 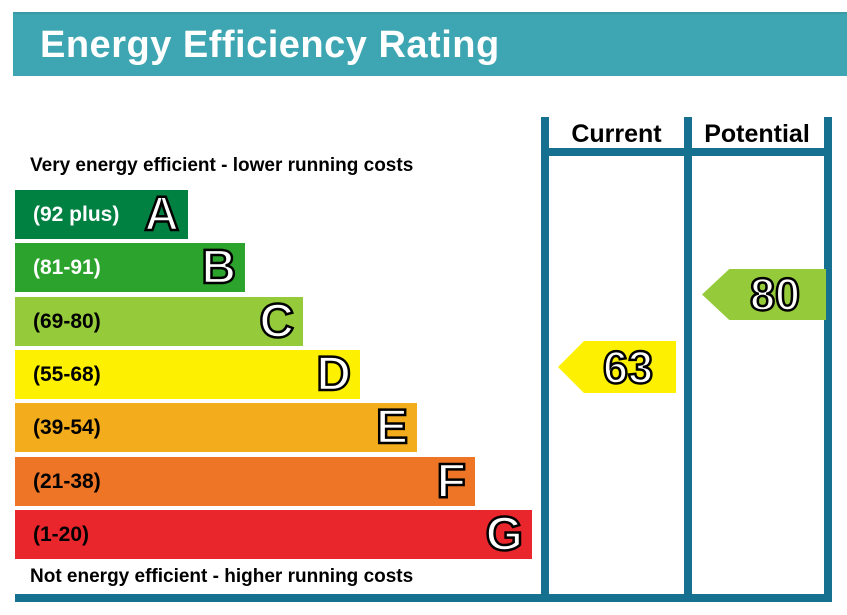 I want to click on band-row-D: (55-68) D, so click(x=187, y=374).